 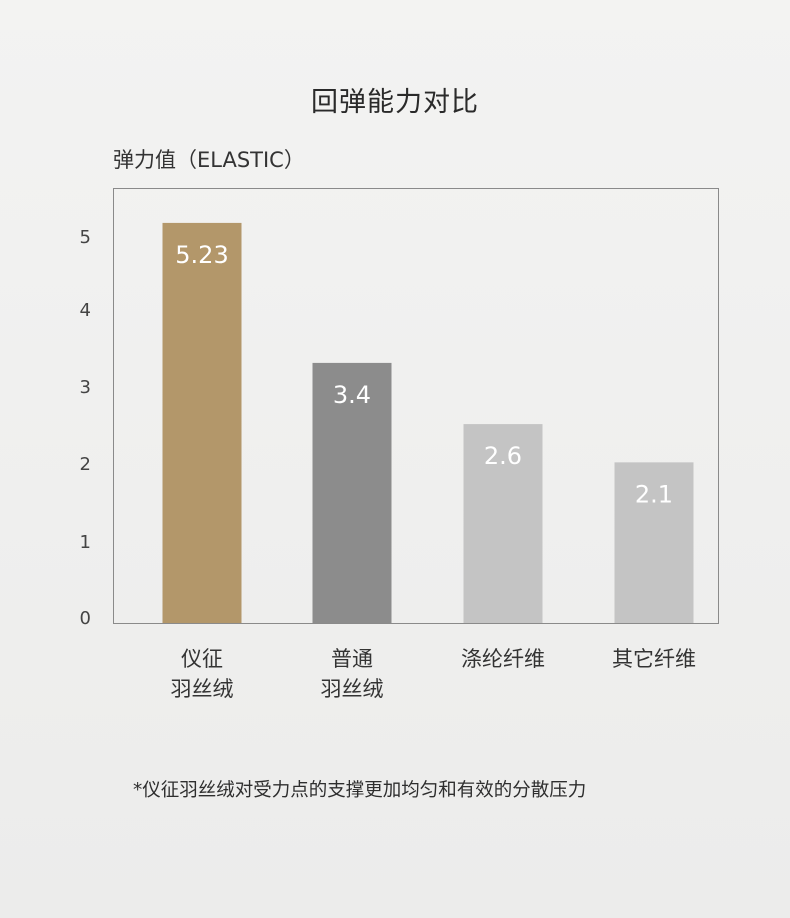 What do you see at coordinates (85, 464) in the screenshot?
I see `y-tick-label: 2` at bounding box center [85, 464].